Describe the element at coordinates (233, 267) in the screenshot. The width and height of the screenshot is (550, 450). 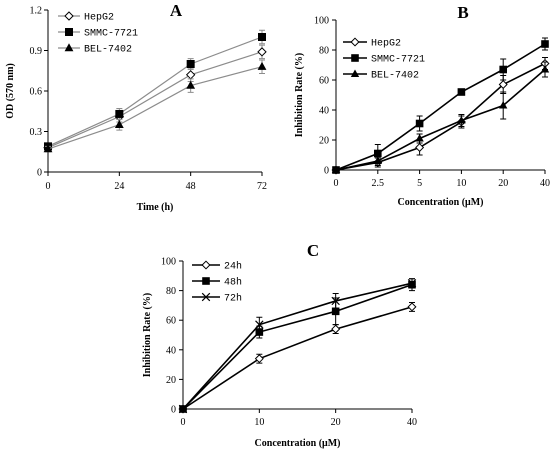
I see `legend-label: 24h` at that location.